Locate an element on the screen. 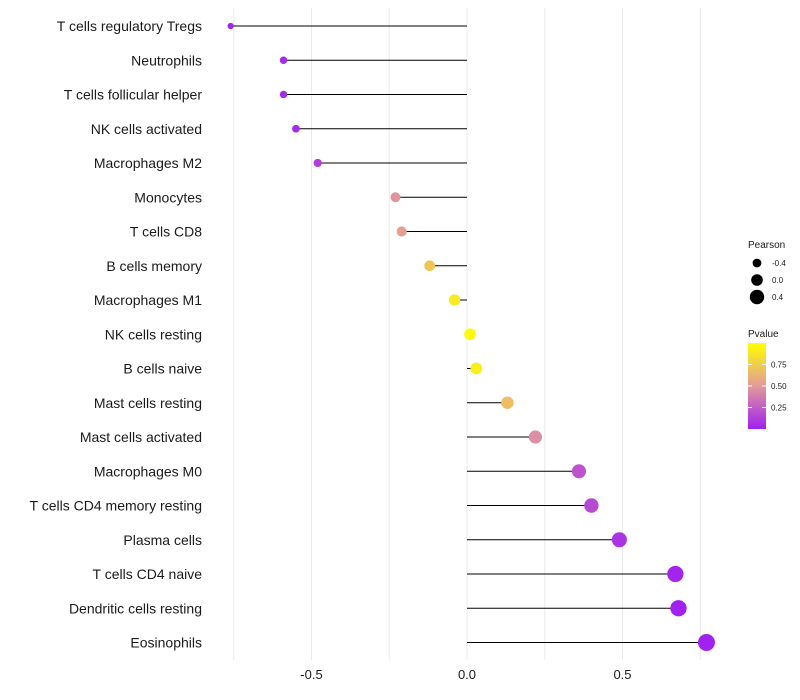 The width and height of the screenshot is (800, 700). color-bar is located at coordinates (757, 386).